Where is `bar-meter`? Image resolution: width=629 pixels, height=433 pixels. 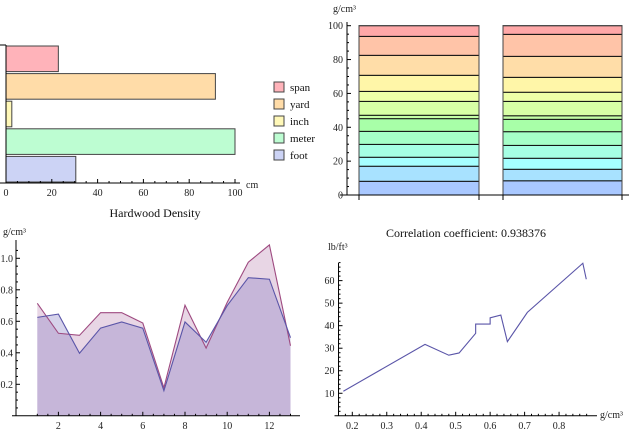
bar-meter is located at coordinates (120, 141).